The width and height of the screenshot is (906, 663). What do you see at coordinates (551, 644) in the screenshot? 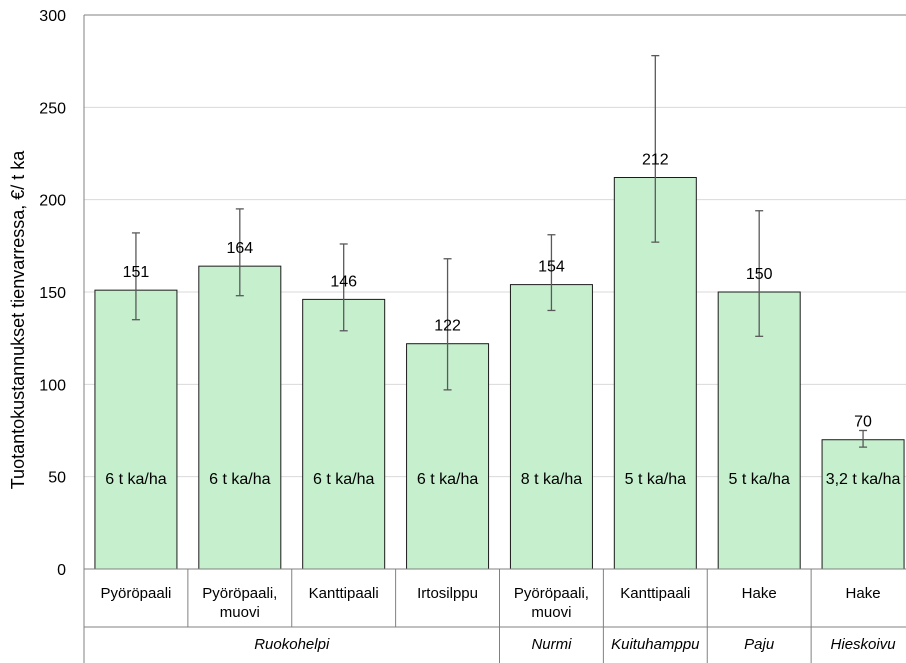
I see `group-label: Nurmi` at bounding box center [551, 644].